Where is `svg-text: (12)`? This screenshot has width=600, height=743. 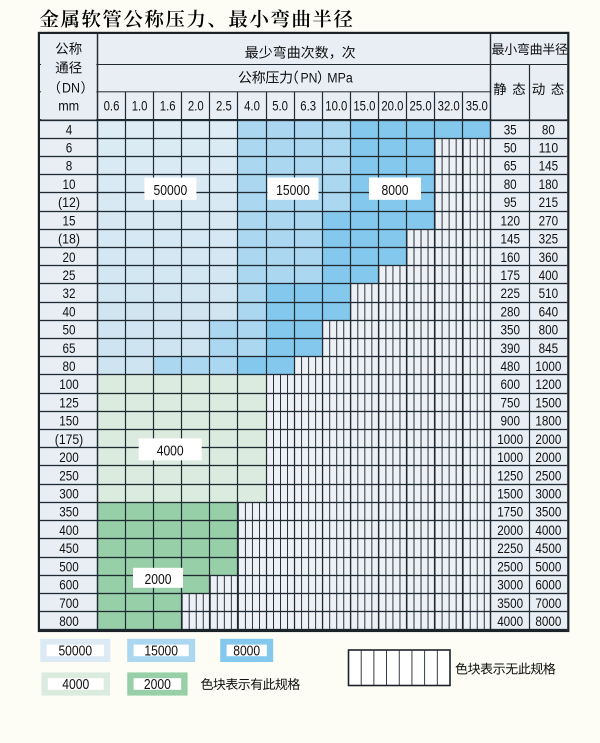
svg-text: (12) is located at coordinates (69, 202).